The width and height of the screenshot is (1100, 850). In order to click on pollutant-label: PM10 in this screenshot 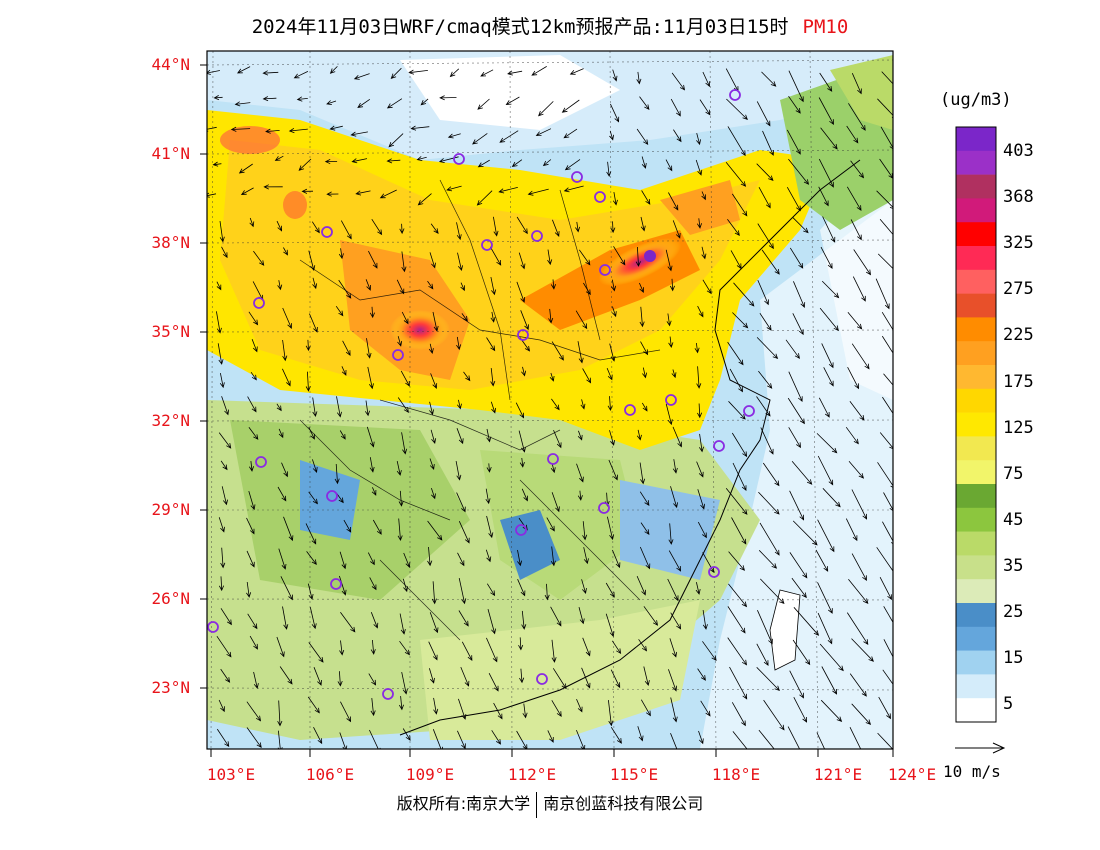, I will do `click(825, 27)`.